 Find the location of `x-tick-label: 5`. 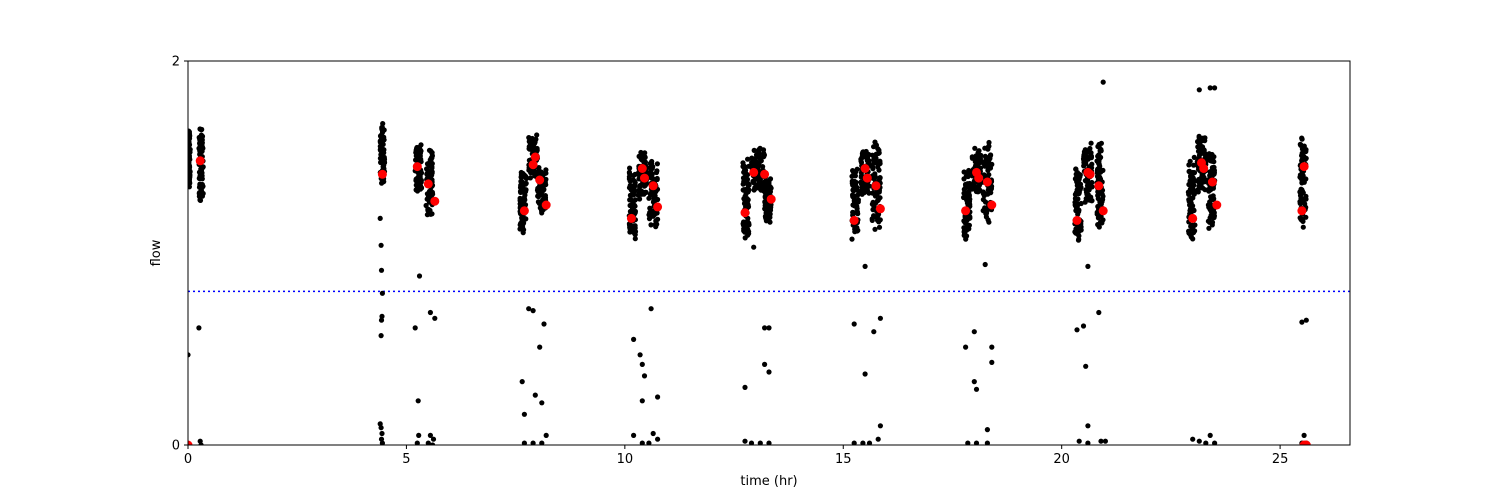

x-tick-label: 5 is located at coordinates (406, 459).